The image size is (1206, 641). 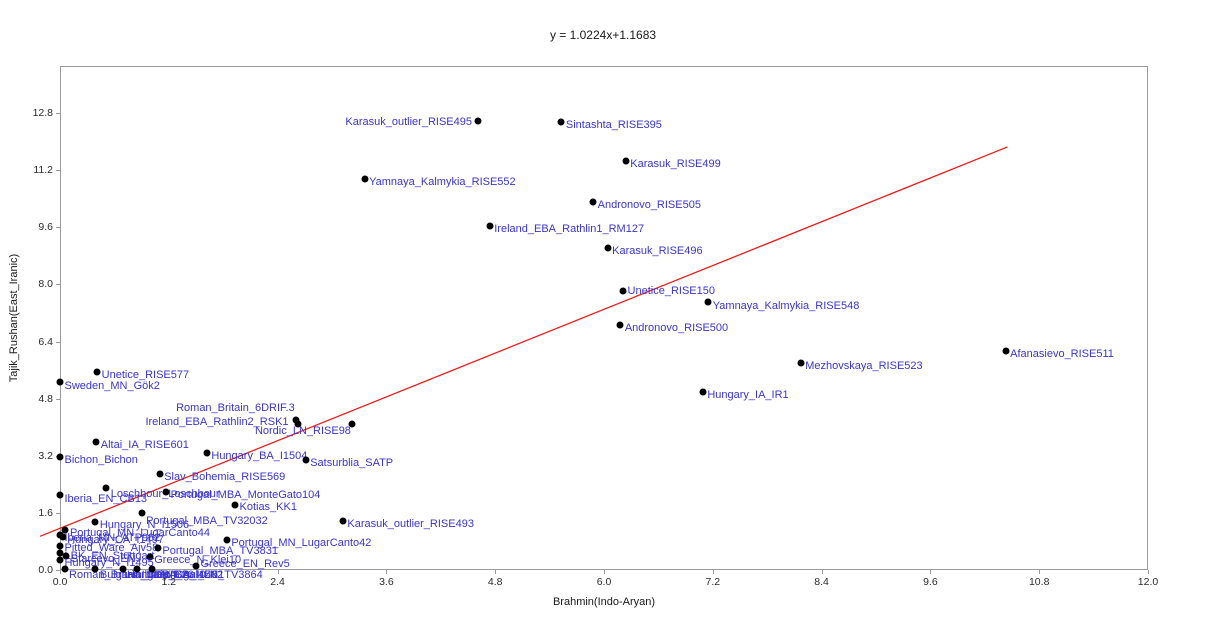 What do you see at coordinates (101, 459) in the screenshot?
I see `point-label: Bichon_Bichon` at bounding box center [101, 459].